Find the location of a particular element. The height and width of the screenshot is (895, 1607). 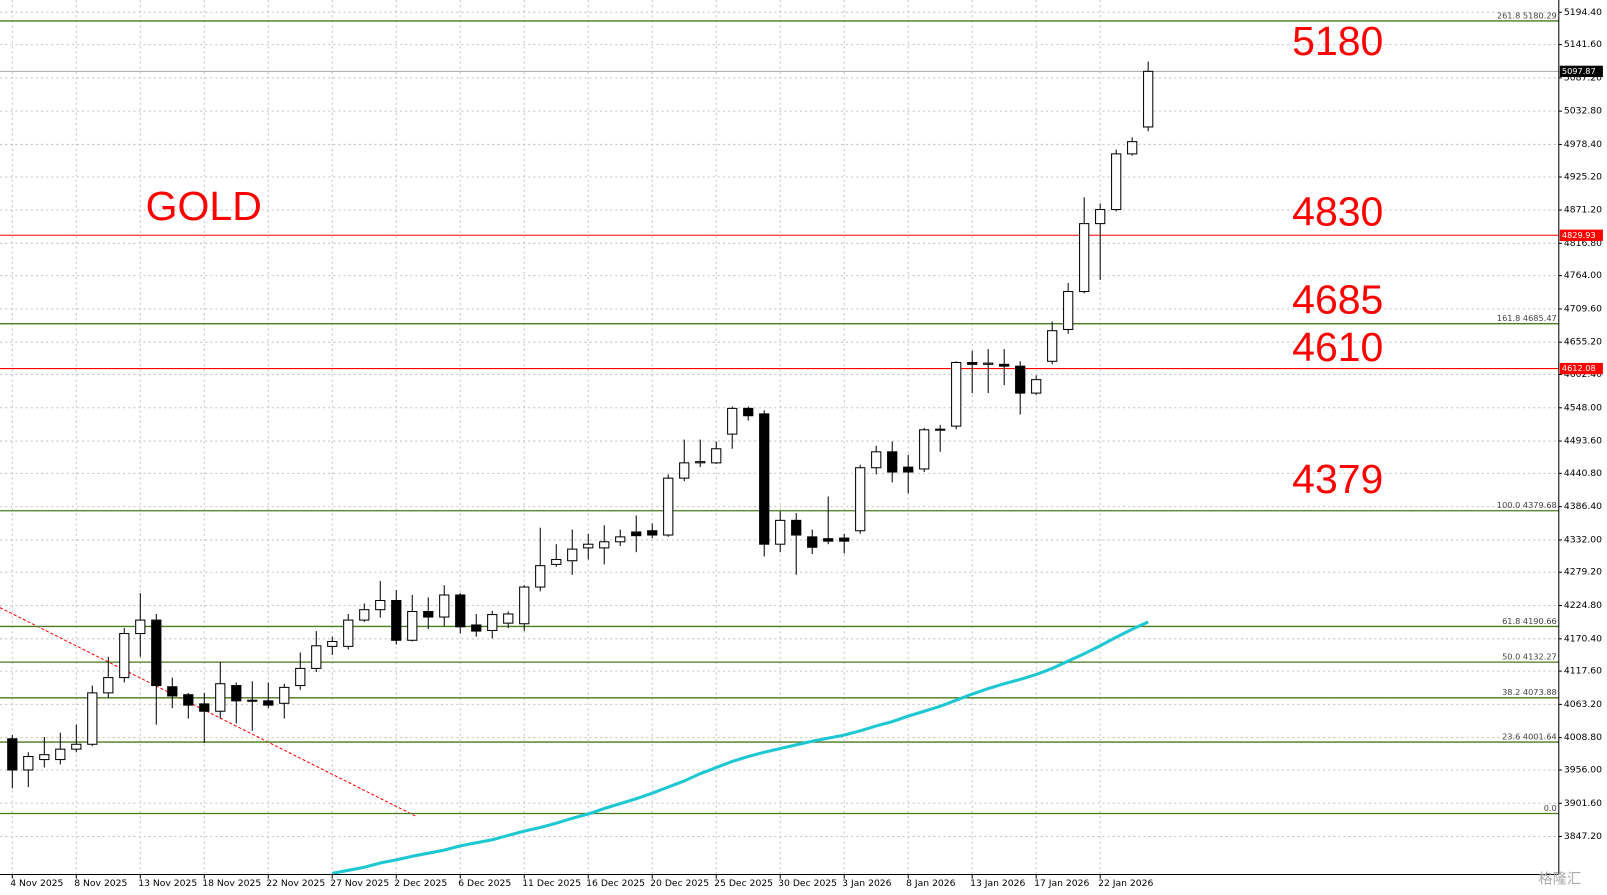

x-tick-label: 8 Jan 2026 is located at coordinates (931, 883).